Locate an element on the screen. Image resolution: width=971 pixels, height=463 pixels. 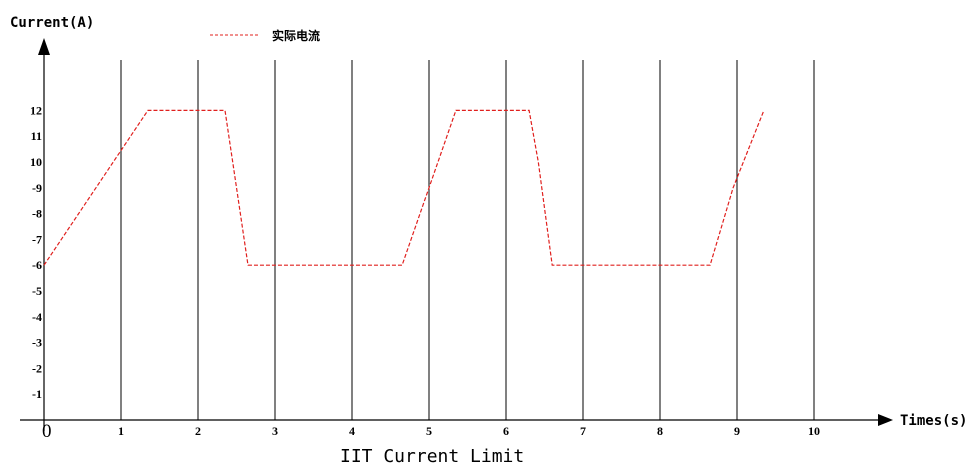
y-tick-label: -2 is located at coordinates (37, 368).